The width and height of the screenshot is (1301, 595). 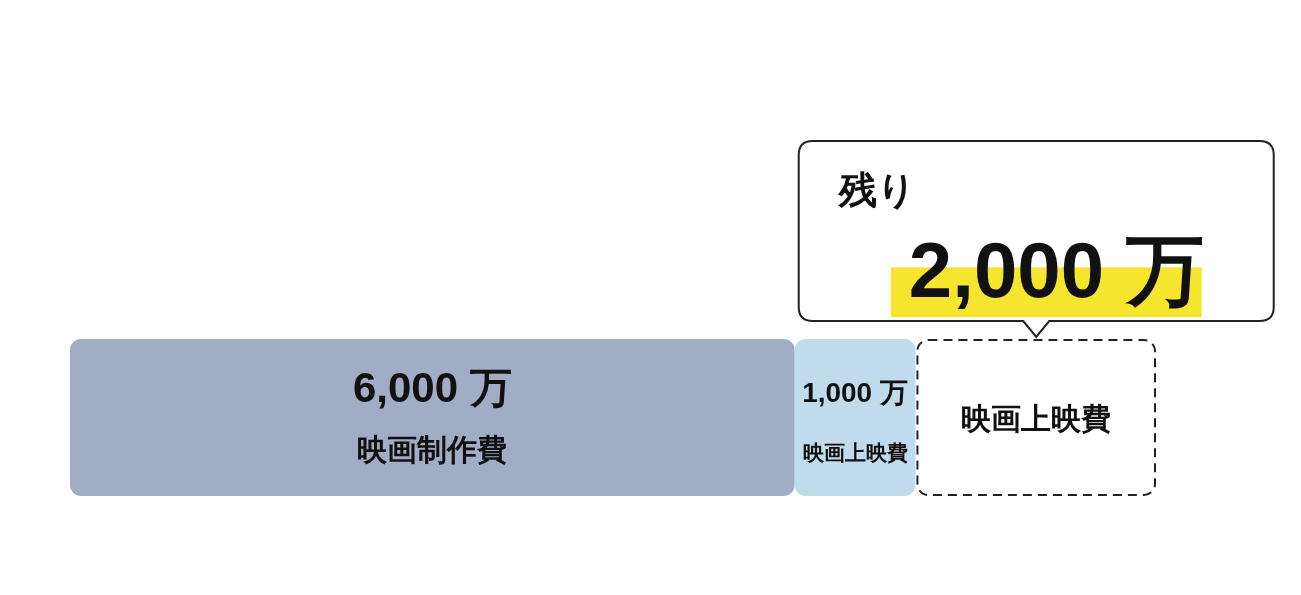 I want to click on text: 残り, so click(x=876, y=190).